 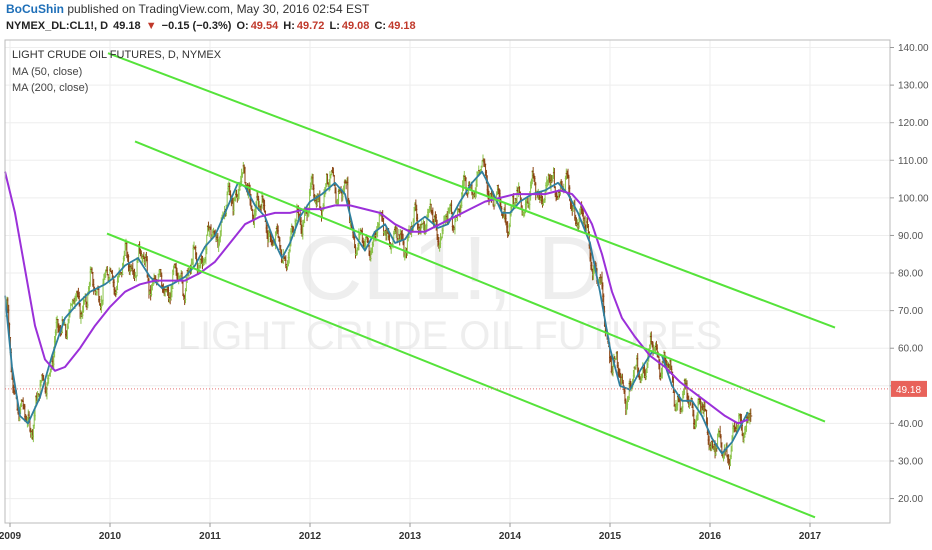 What do you see at coordinates (334, 26) in the screenshot?
I see `low-label: L:` at bounding box center [334, 26].